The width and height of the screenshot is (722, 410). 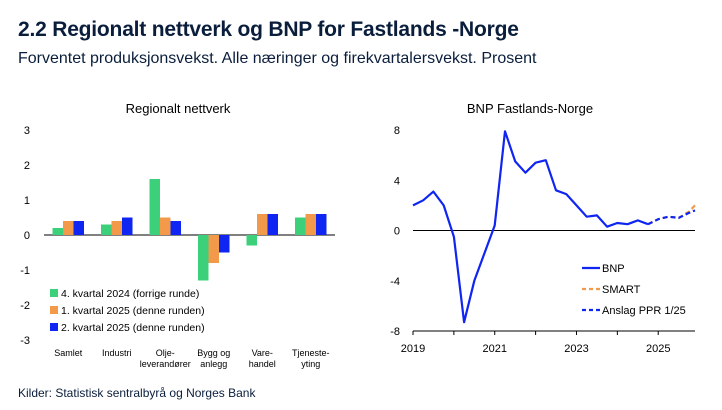 What do you see at coordinates (25, 271) in the screenshot?
I see `bar-y-tick-label: -1` at bounding box center [25, 271].